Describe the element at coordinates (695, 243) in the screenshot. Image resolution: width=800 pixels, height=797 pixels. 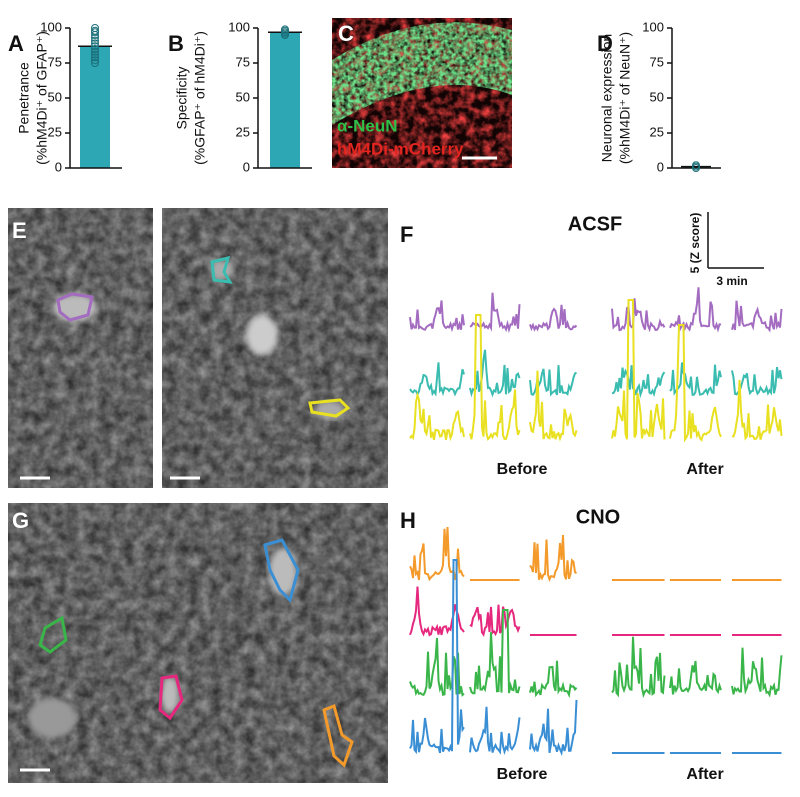
I see `scale-y-label: 5 (Z score)` at that location.